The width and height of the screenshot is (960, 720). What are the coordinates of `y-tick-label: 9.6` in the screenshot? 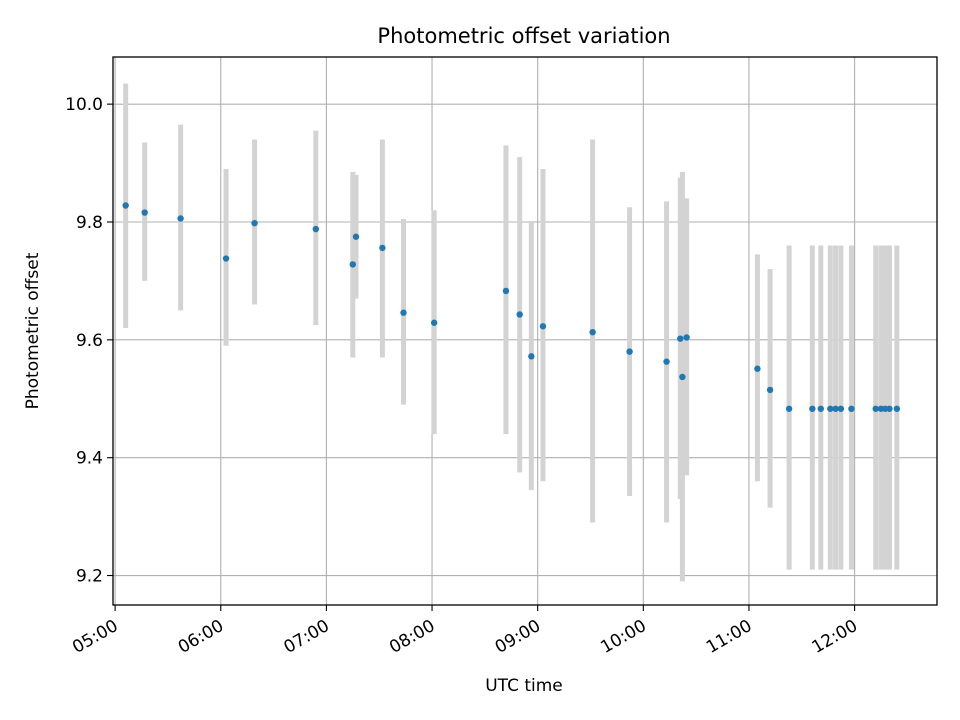 It's located at (89, 341).